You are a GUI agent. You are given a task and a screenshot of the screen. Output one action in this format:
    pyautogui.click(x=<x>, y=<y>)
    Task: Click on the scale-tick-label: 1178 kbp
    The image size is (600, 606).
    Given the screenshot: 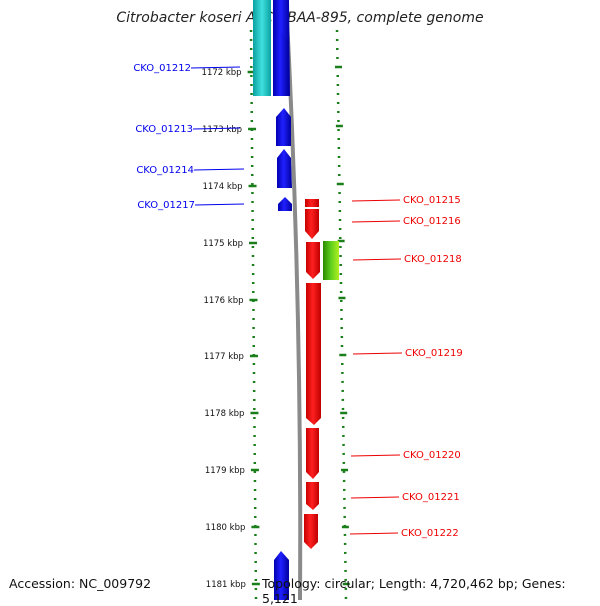 What is the action you would take?
    pyautogui.click(x=224, y=414)
    